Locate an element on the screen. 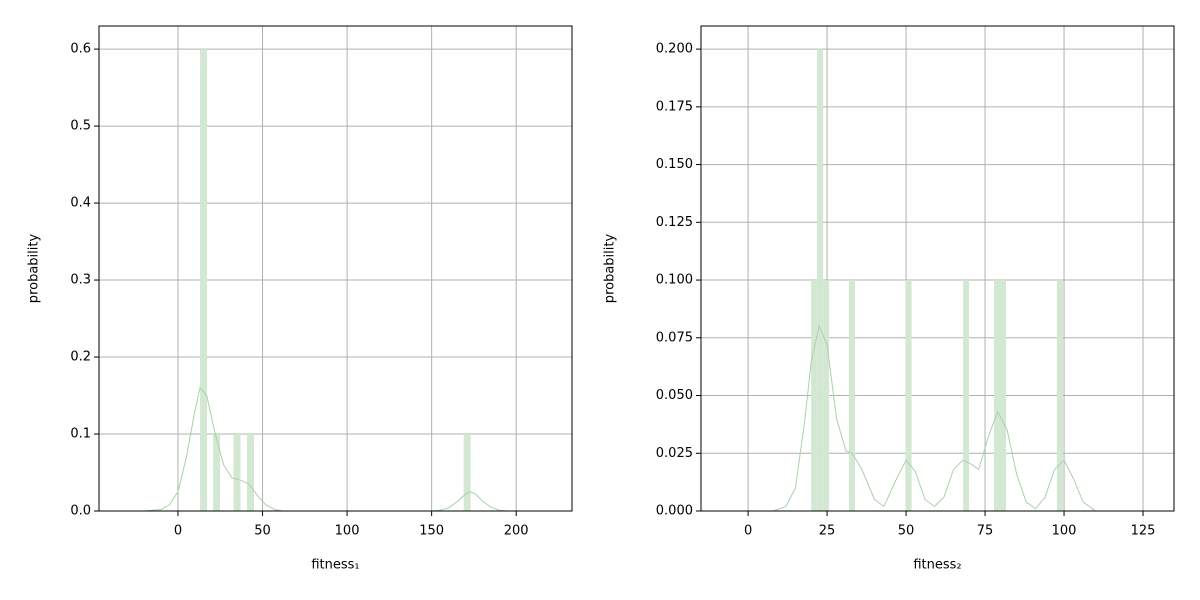 This screenshot has width=1200, height=600. y-tick-label: 0.5 is located at coordinates (80, 126).